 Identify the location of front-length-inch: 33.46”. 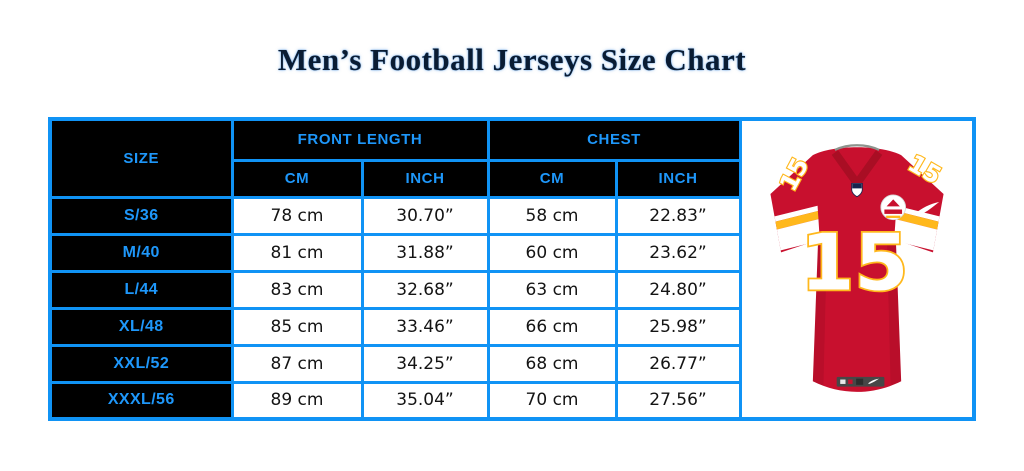
(425, 326).